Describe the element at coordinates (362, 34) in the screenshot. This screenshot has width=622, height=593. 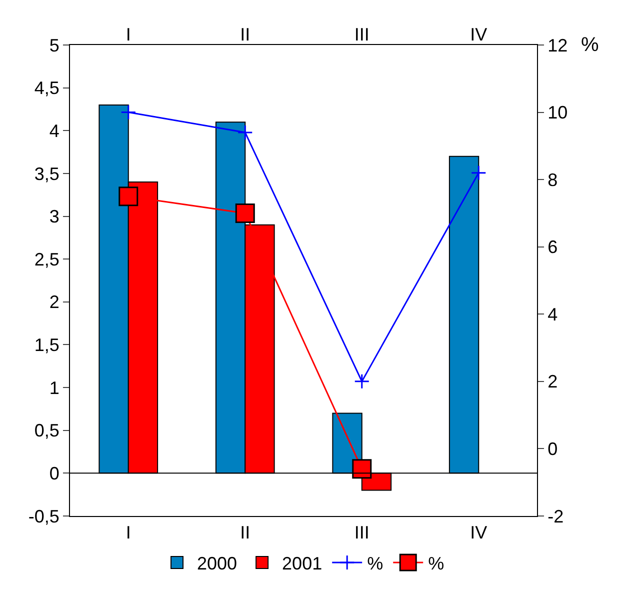
I see `x-tick-label: III` at that location.